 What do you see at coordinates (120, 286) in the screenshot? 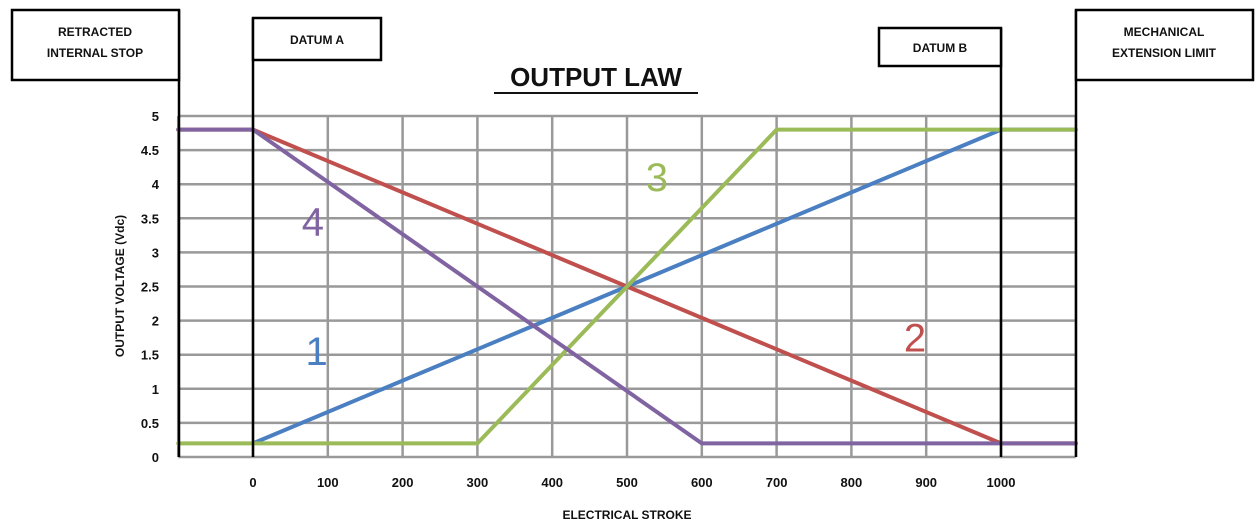
I see `y-axis-title: OUTPUT VOLTAGE (Vdc)` at bounding box center [120, 286].